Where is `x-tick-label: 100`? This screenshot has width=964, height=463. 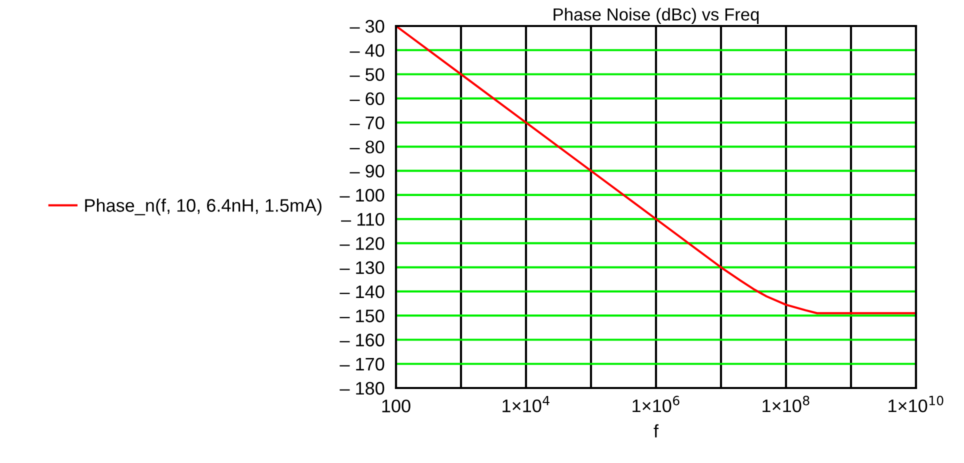 x-tick-label: 100 is located at coordinates (396, 406).